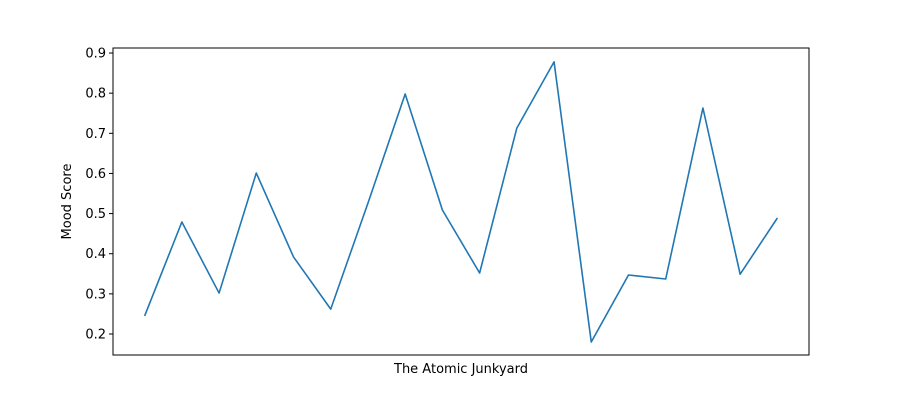  Describe the element at coordinates (95, 214) in the screenshot. I see `y-tick-label: 0.5` at that location.